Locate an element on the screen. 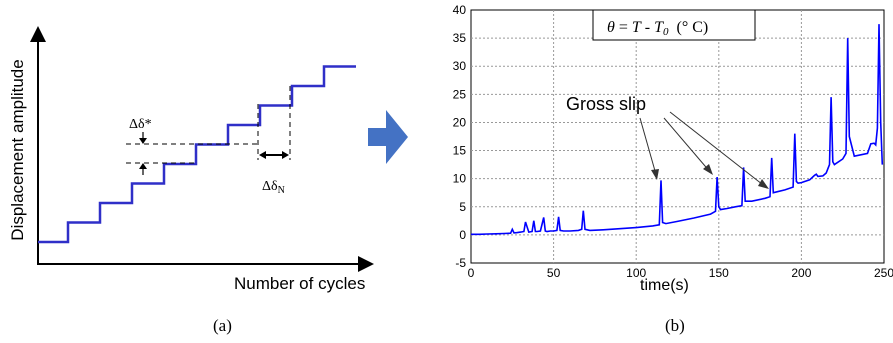  x-tick-label: 50 is located at coordinates (554, 273).